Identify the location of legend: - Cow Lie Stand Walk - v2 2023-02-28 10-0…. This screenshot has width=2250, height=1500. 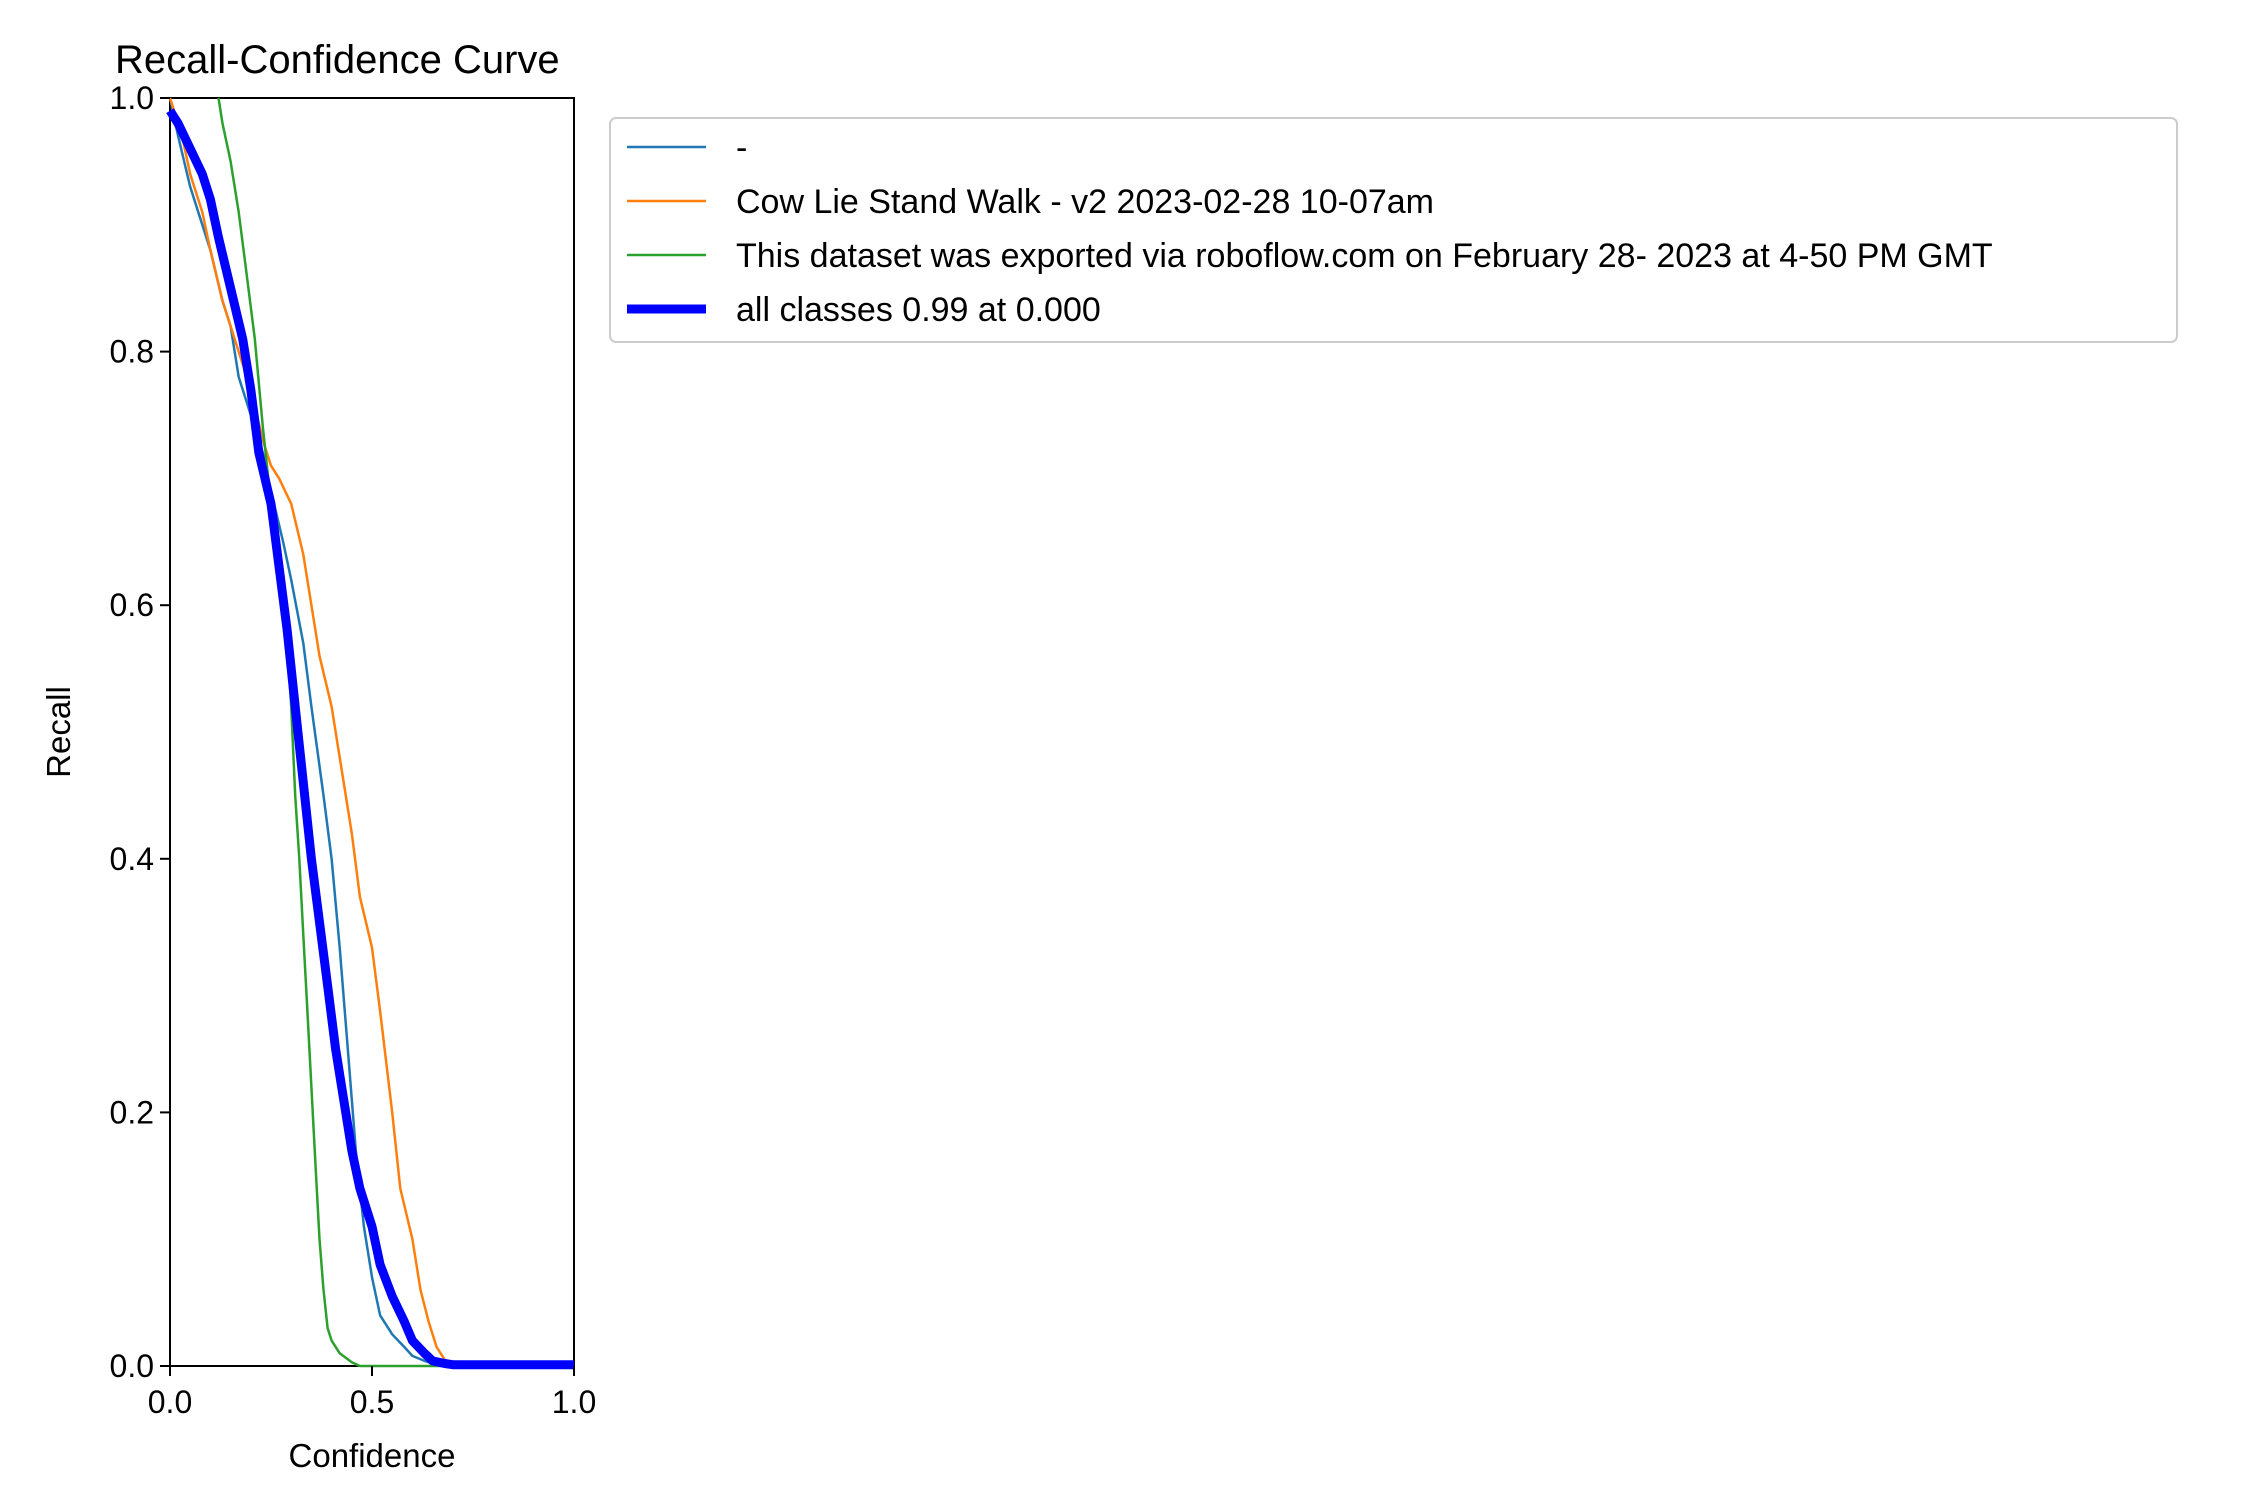
(1393, 230).